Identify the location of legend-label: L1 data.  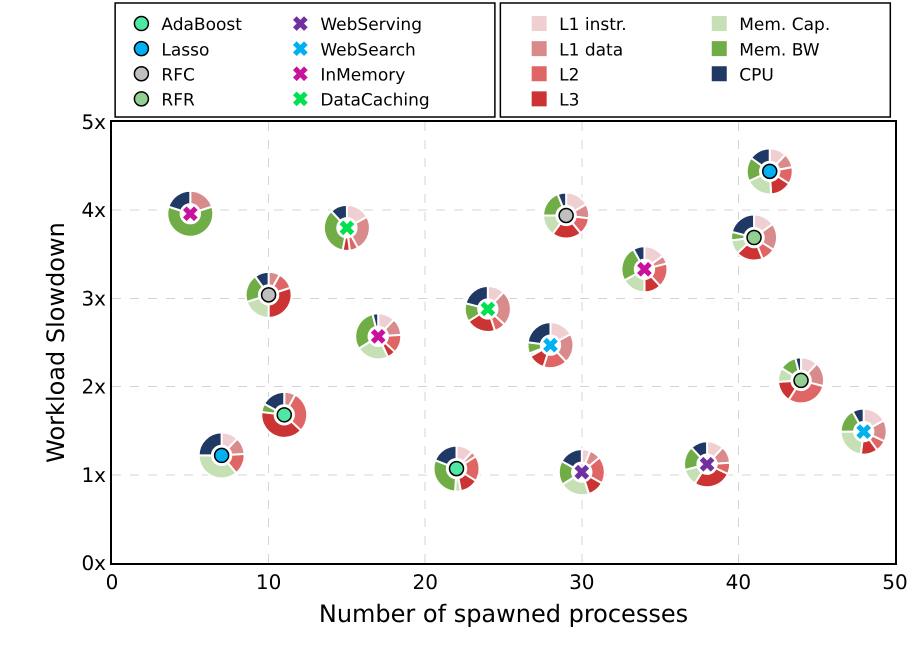
(591, 50).